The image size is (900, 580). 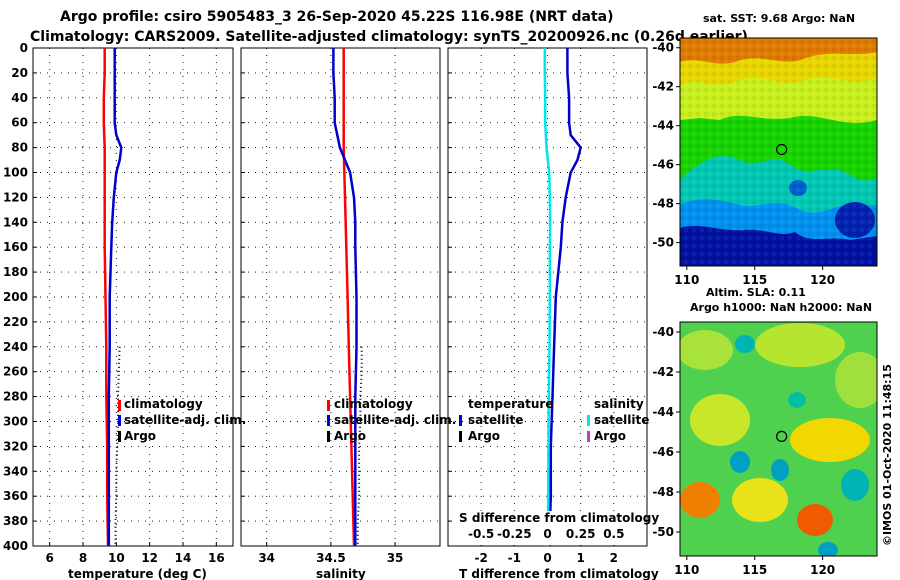 I want to click on map-y-tick-label: -50, so click(x=663, y=243).